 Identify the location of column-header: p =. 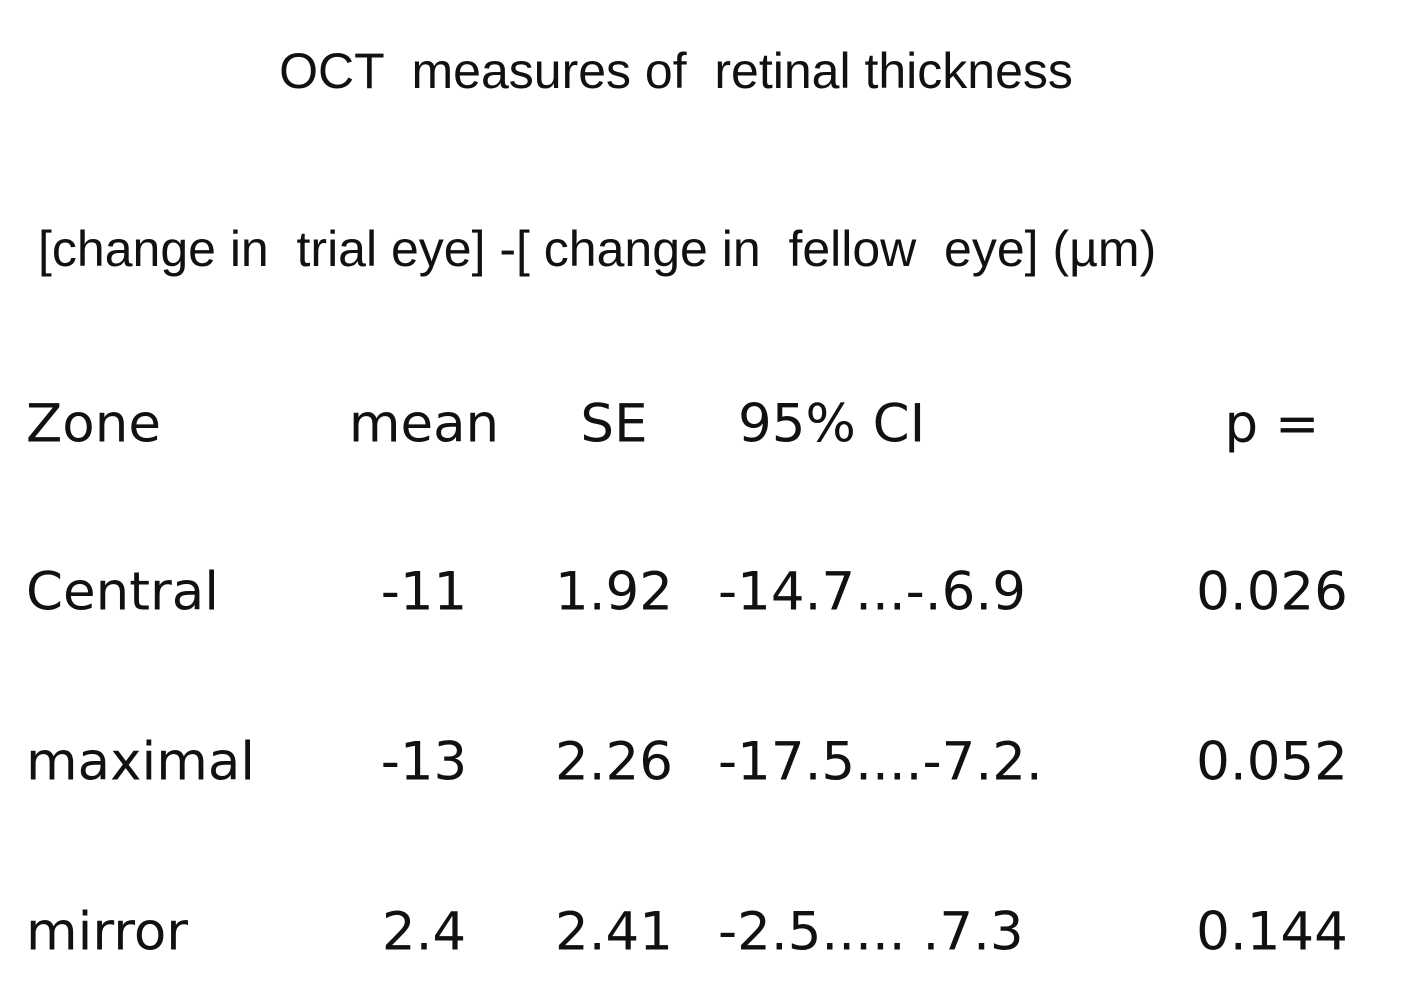
(1272, 424).